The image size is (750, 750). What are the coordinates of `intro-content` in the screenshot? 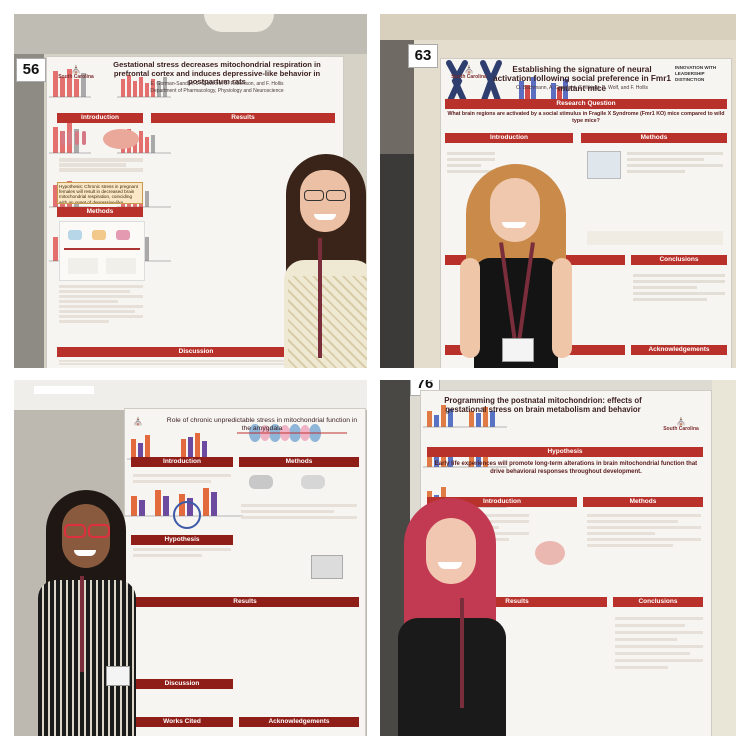 It's located at (182, 526).